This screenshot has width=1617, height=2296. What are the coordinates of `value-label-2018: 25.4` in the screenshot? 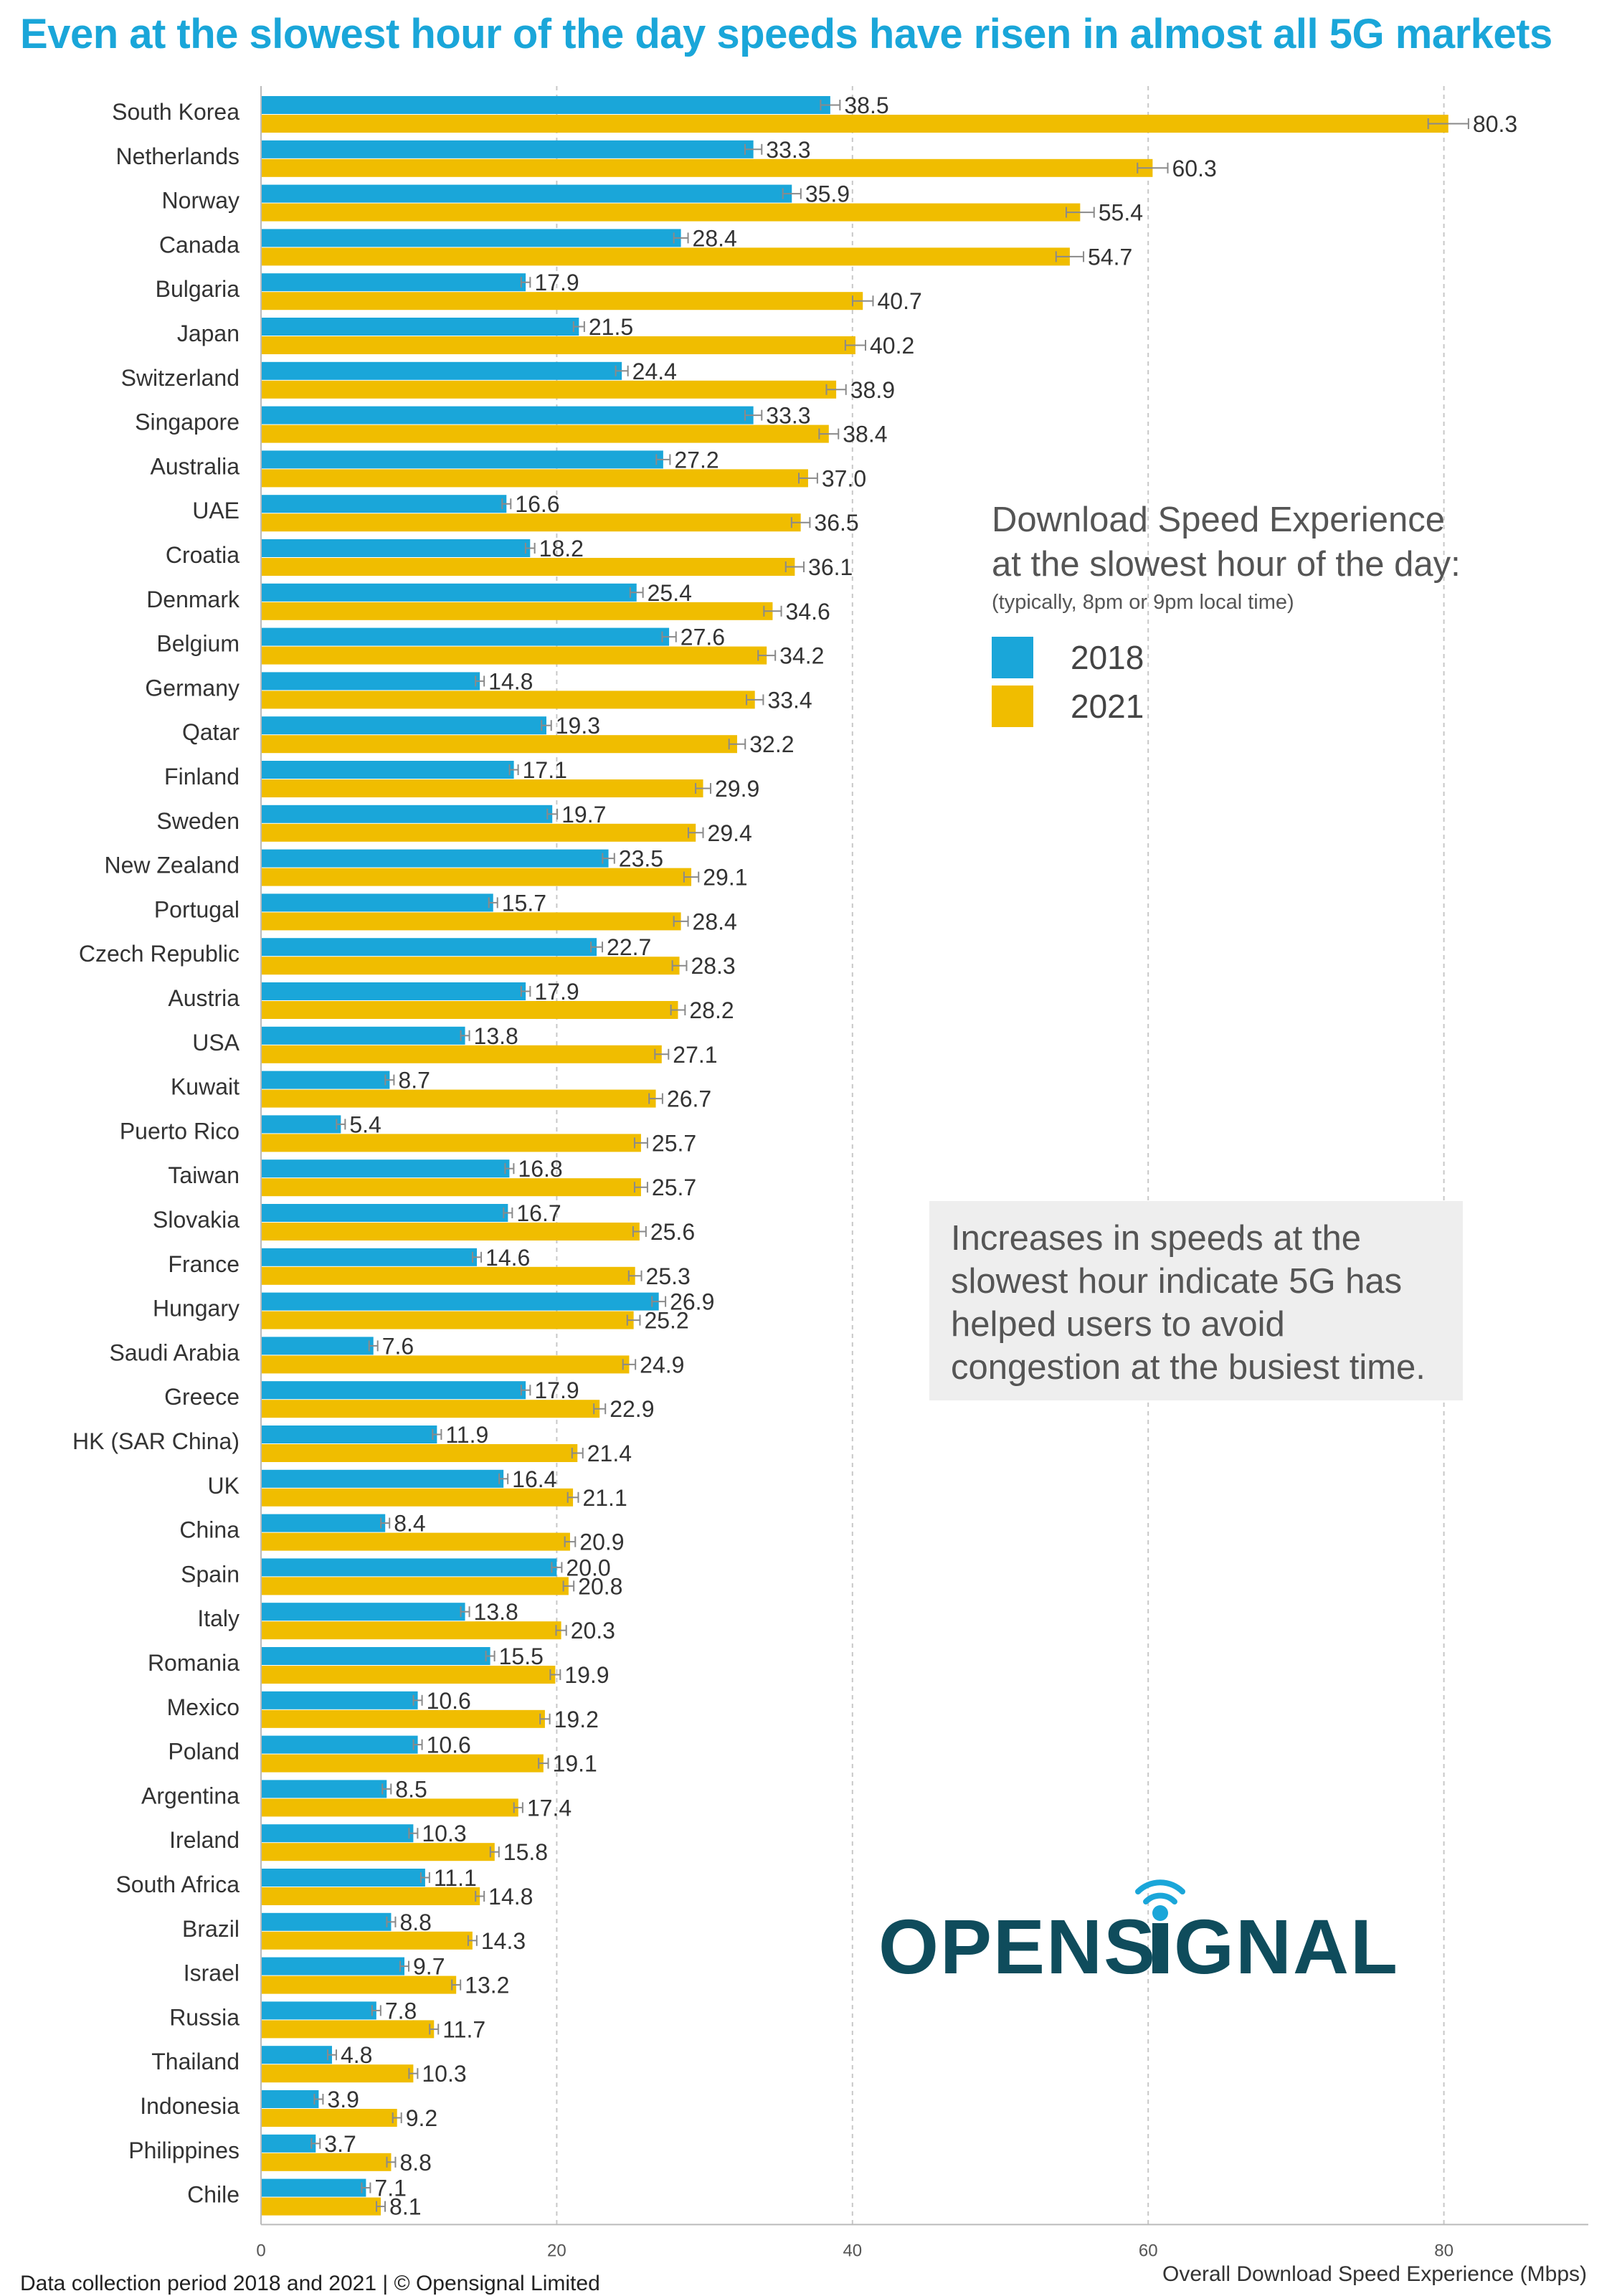 It's located at (670, 593).